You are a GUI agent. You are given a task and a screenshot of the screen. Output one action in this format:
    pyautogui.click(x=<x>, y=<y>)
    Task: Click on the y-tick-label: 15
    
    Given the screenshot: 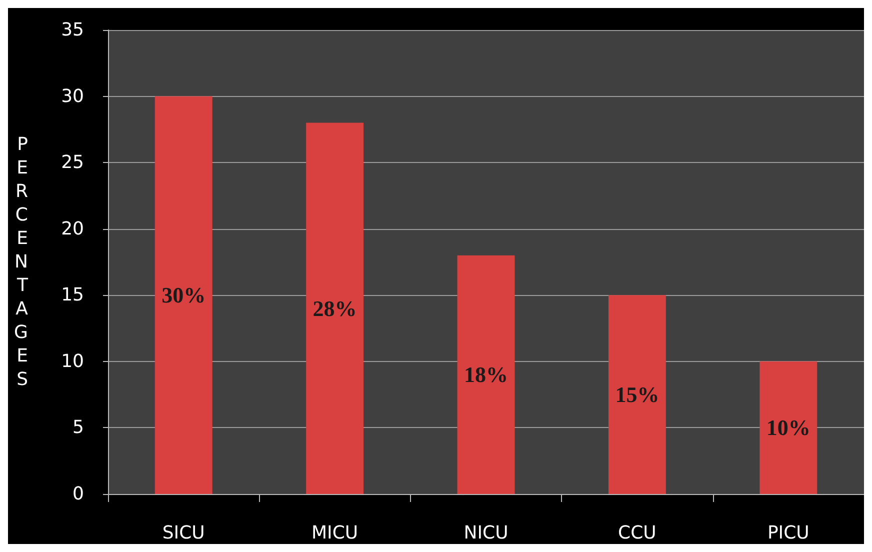 What is the action you would take?
    pyautogui.click(x=72, y=295)
    